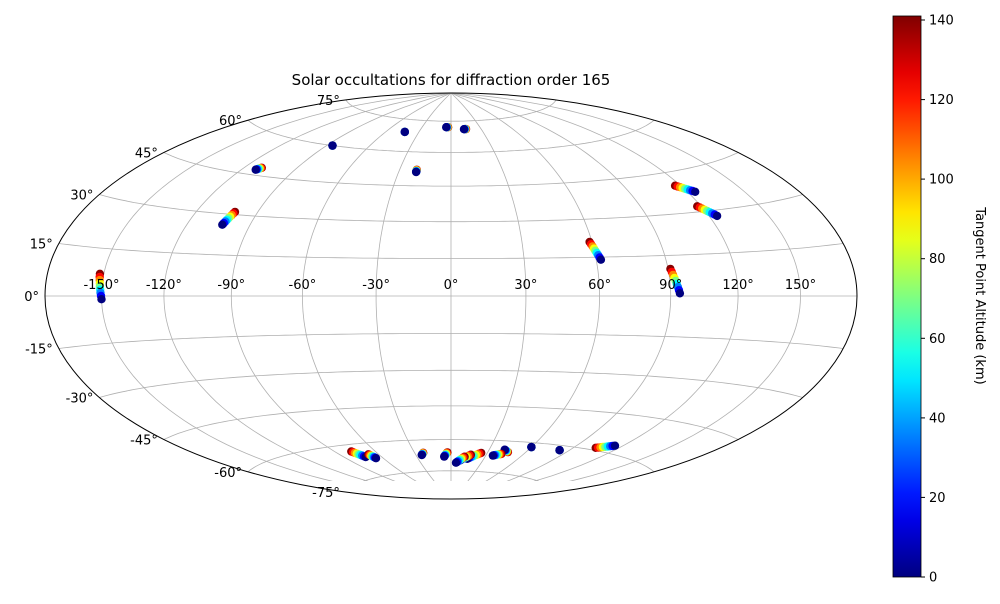 Image resolution: width=1000 pixels, height=604 pixels. What do you see at coordinates (328, 101) in the screenshot?
I see `lat-tick-label: 75°` at bounding box center [328, 101].